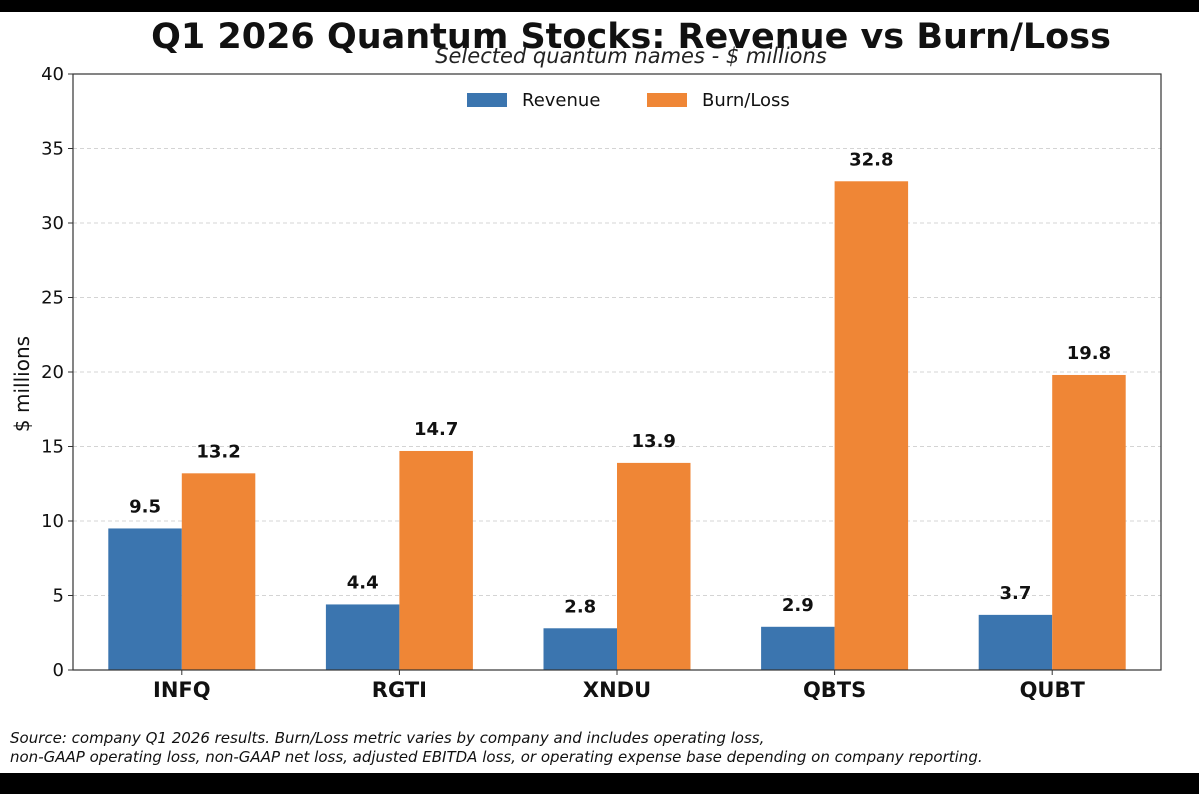 Image resolution: width=1199 pixels, height=794 pixels. Describe the element at coordinates (580, 649) in the screenshot. I see `bar-revenue-xndu` at that location.